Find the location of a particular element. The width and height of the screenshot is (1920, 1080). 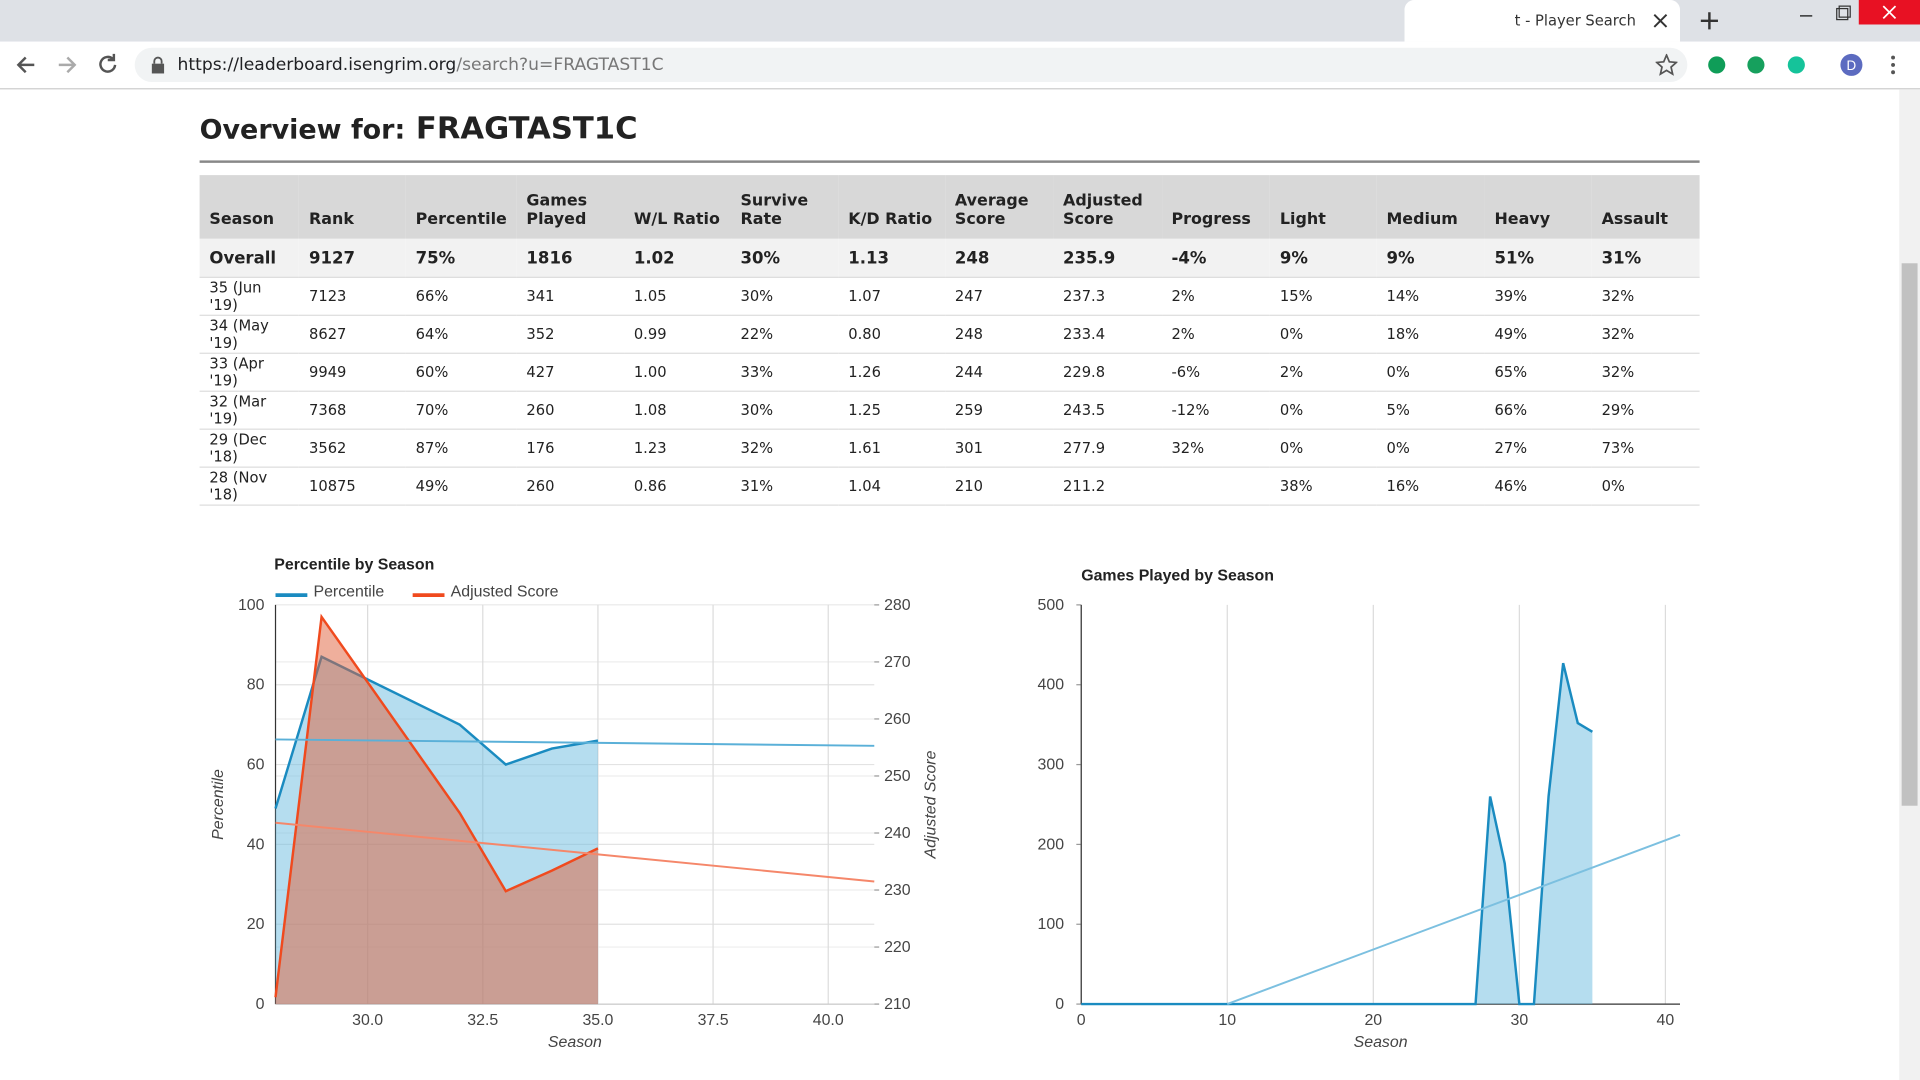

x-tick-label: 10 is located at coordinates (1227, 1020).